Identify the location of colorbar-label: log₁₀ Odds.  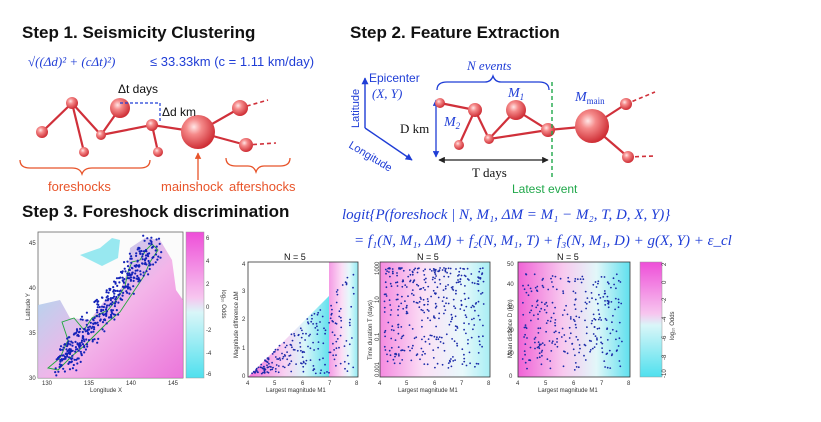
(673, 325).